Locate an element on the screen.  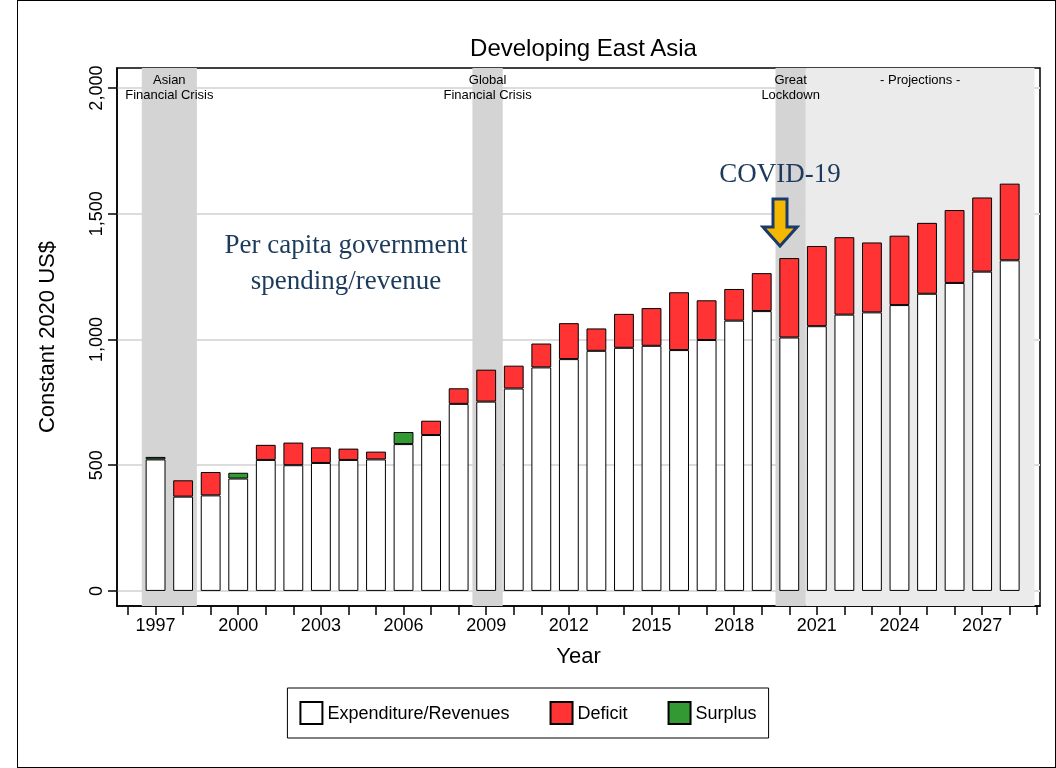
x-tick-label: 2003 is located at coordinates (320, 625).